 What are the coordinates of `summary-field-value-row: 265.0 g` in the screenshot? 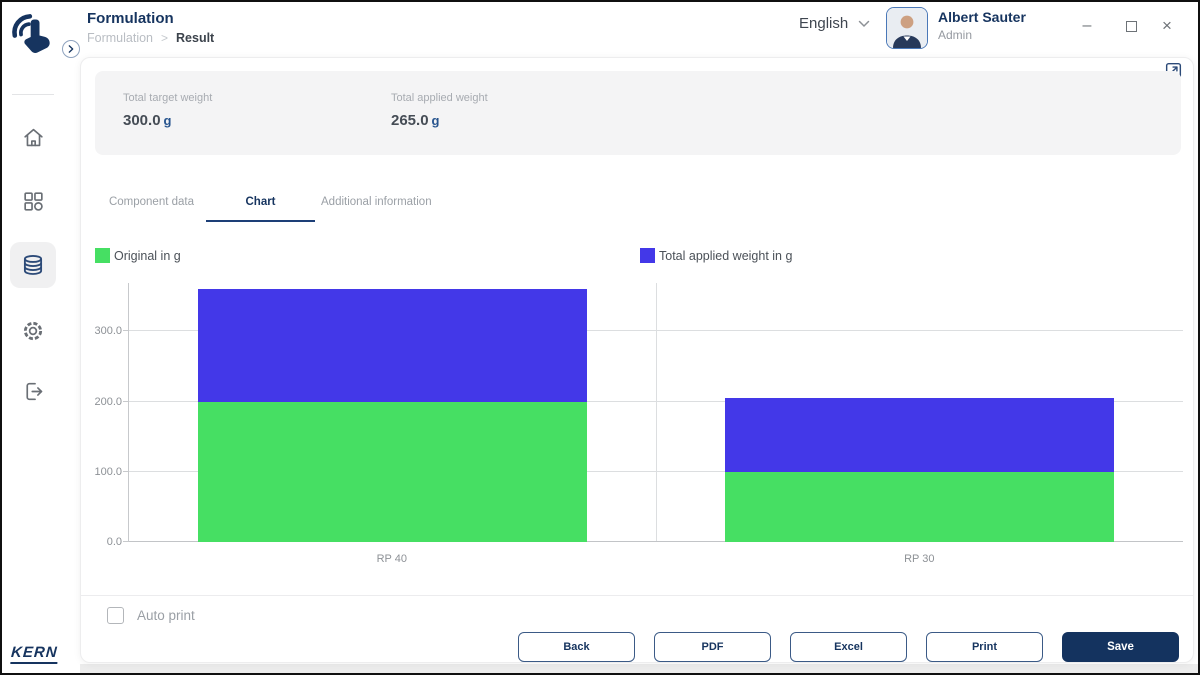 It's located at (439, 121).